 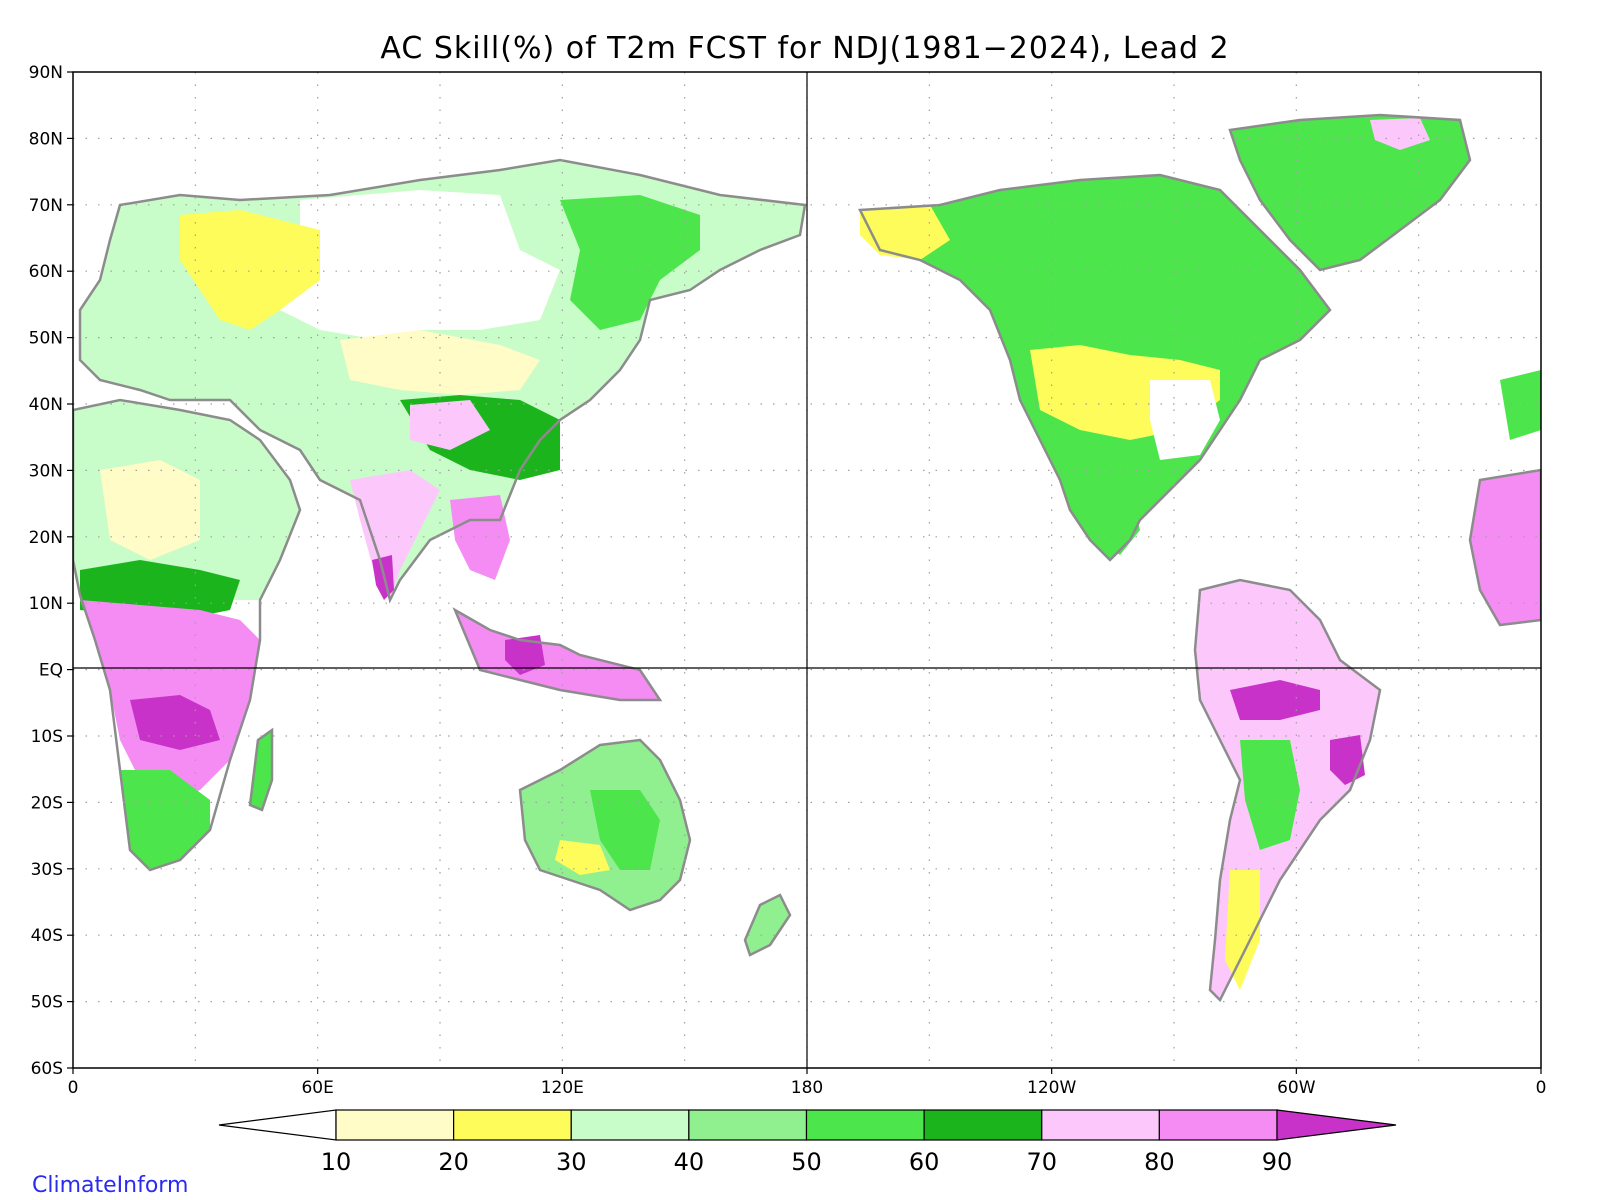 What do you see at coordinates (46, 405) in the screenshot?
I see `lat-tick-label: 40N` at bounding box center [46, 405].